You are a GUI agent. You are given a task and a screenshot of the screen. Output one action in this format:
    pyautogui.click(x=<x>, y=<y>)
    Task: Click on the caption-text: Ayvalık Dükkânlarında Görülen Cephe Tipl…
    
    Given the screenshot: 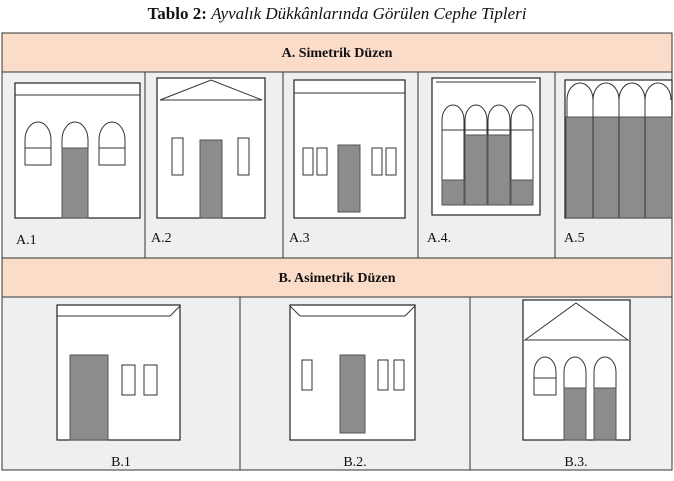 What is the action you would take?
    pyautogui.click(x=369, y=13)
    